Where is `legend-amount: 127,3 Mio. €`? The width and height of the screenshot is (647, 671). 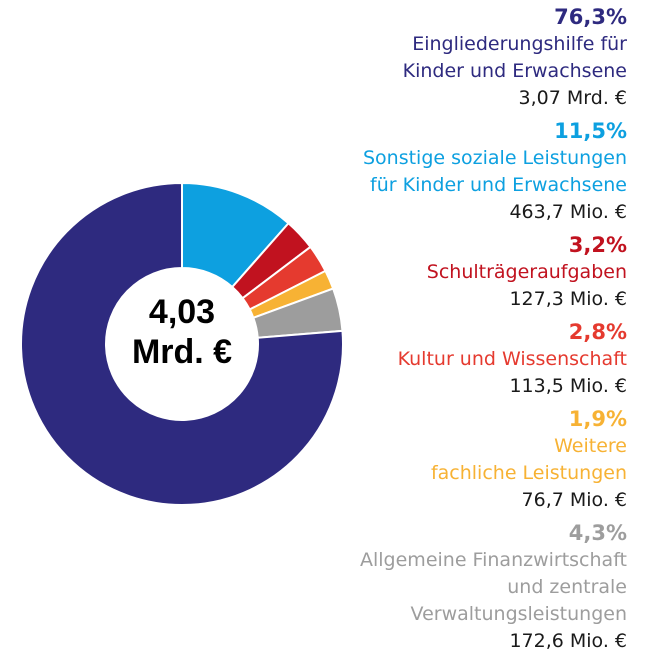 legend-amount: 127,3 Mio. € is located at coordinates (568, 299).